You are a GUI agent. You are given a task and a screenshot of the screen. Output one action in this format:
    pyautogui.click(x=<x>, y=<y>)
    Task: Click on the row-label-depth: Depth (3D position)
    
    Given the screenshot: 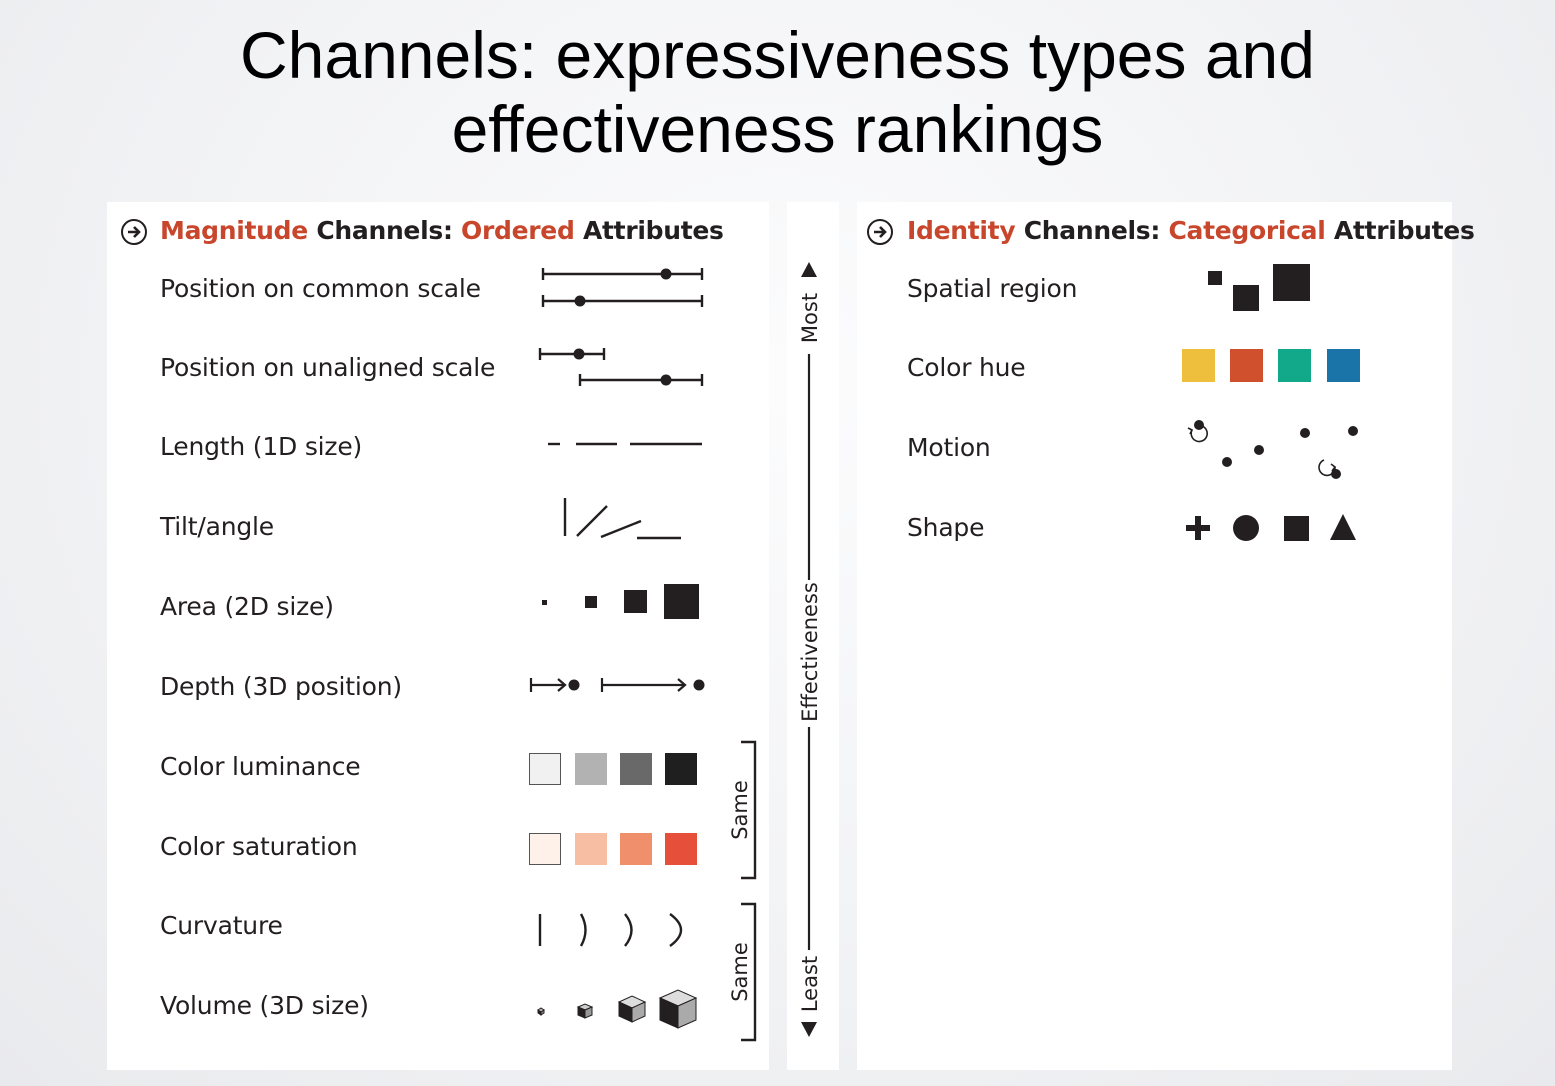 What is the action you would take?
    pyautogui.click(x=281, y=686)
    